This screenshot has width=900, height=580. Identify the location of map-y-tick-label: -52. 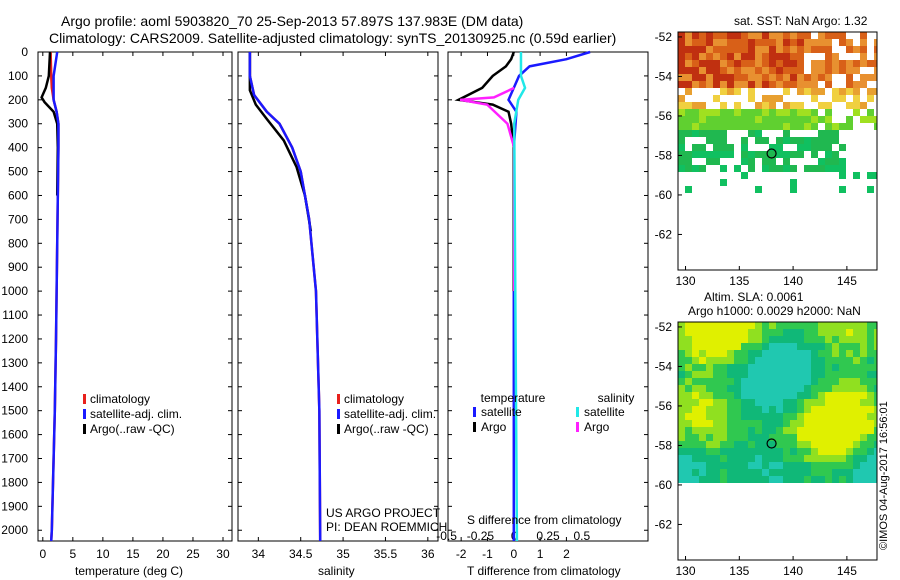
(664, 37).